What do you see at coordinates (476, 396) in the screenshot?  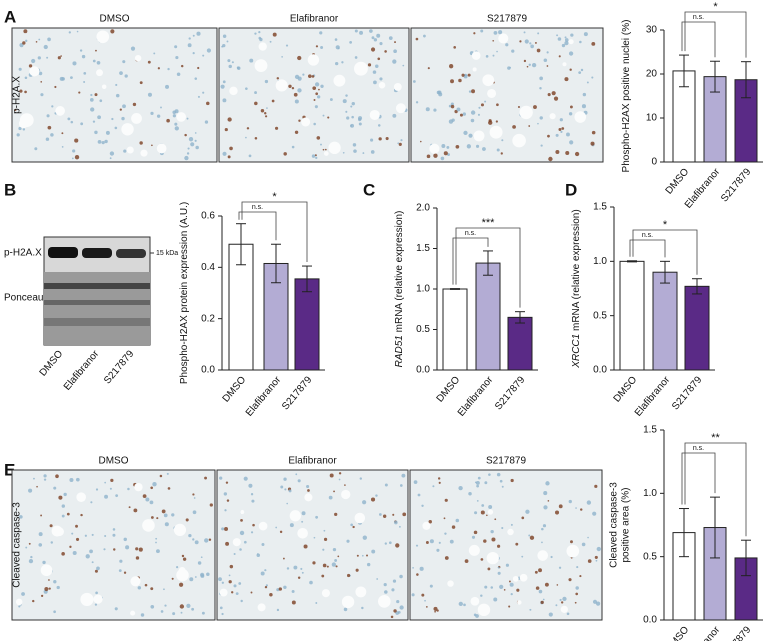 I see `x-tick-label: Elafibranor` at bounding box center [476, 396].